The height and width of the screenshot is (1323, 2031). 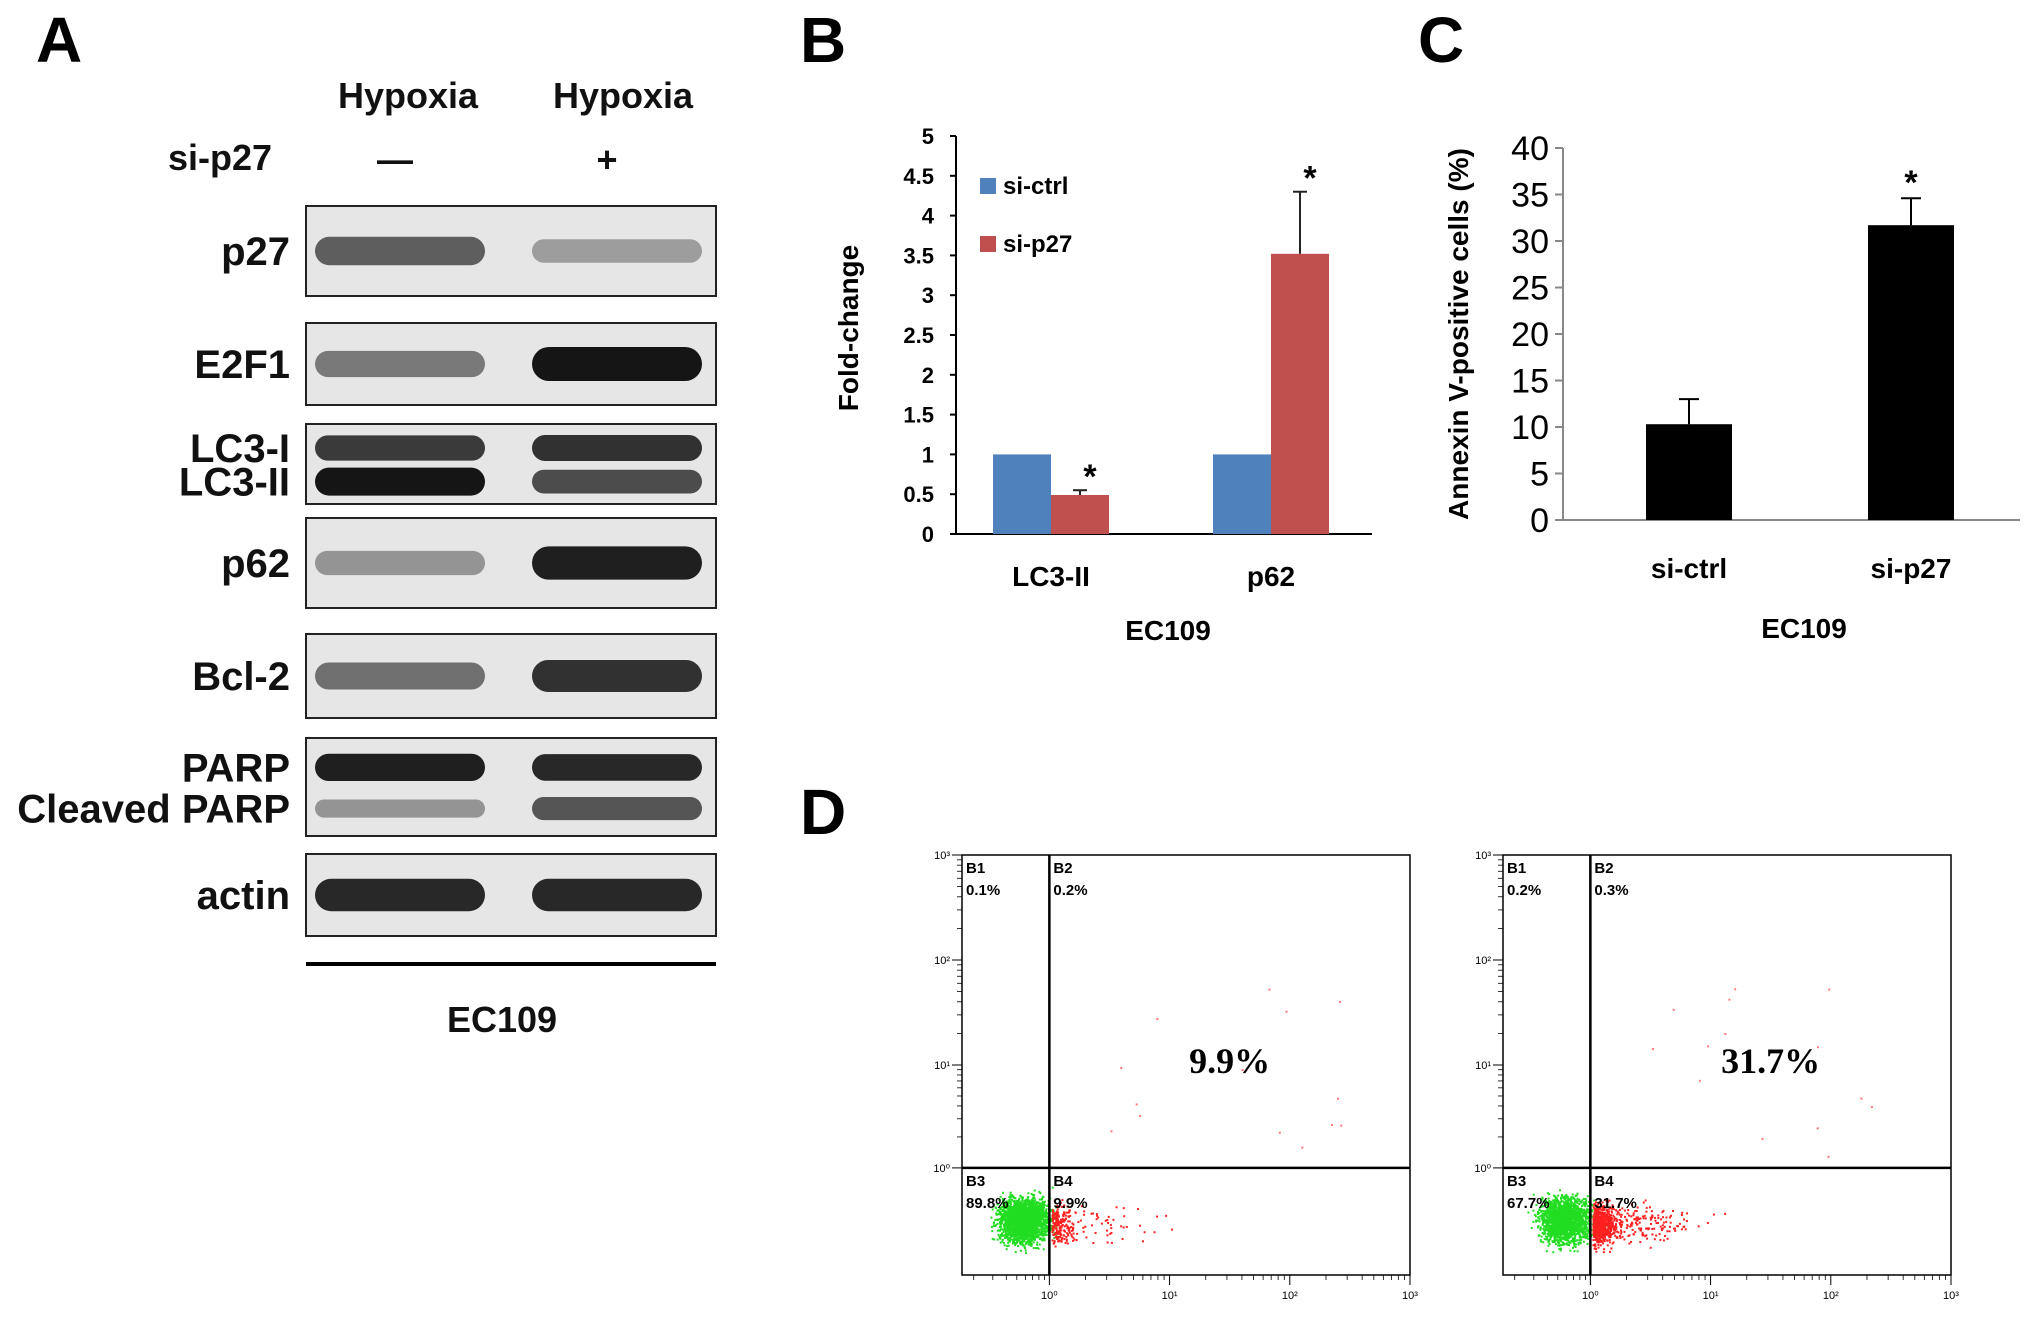 I want to click on blot-label: p62, so click(x=255, y=564).